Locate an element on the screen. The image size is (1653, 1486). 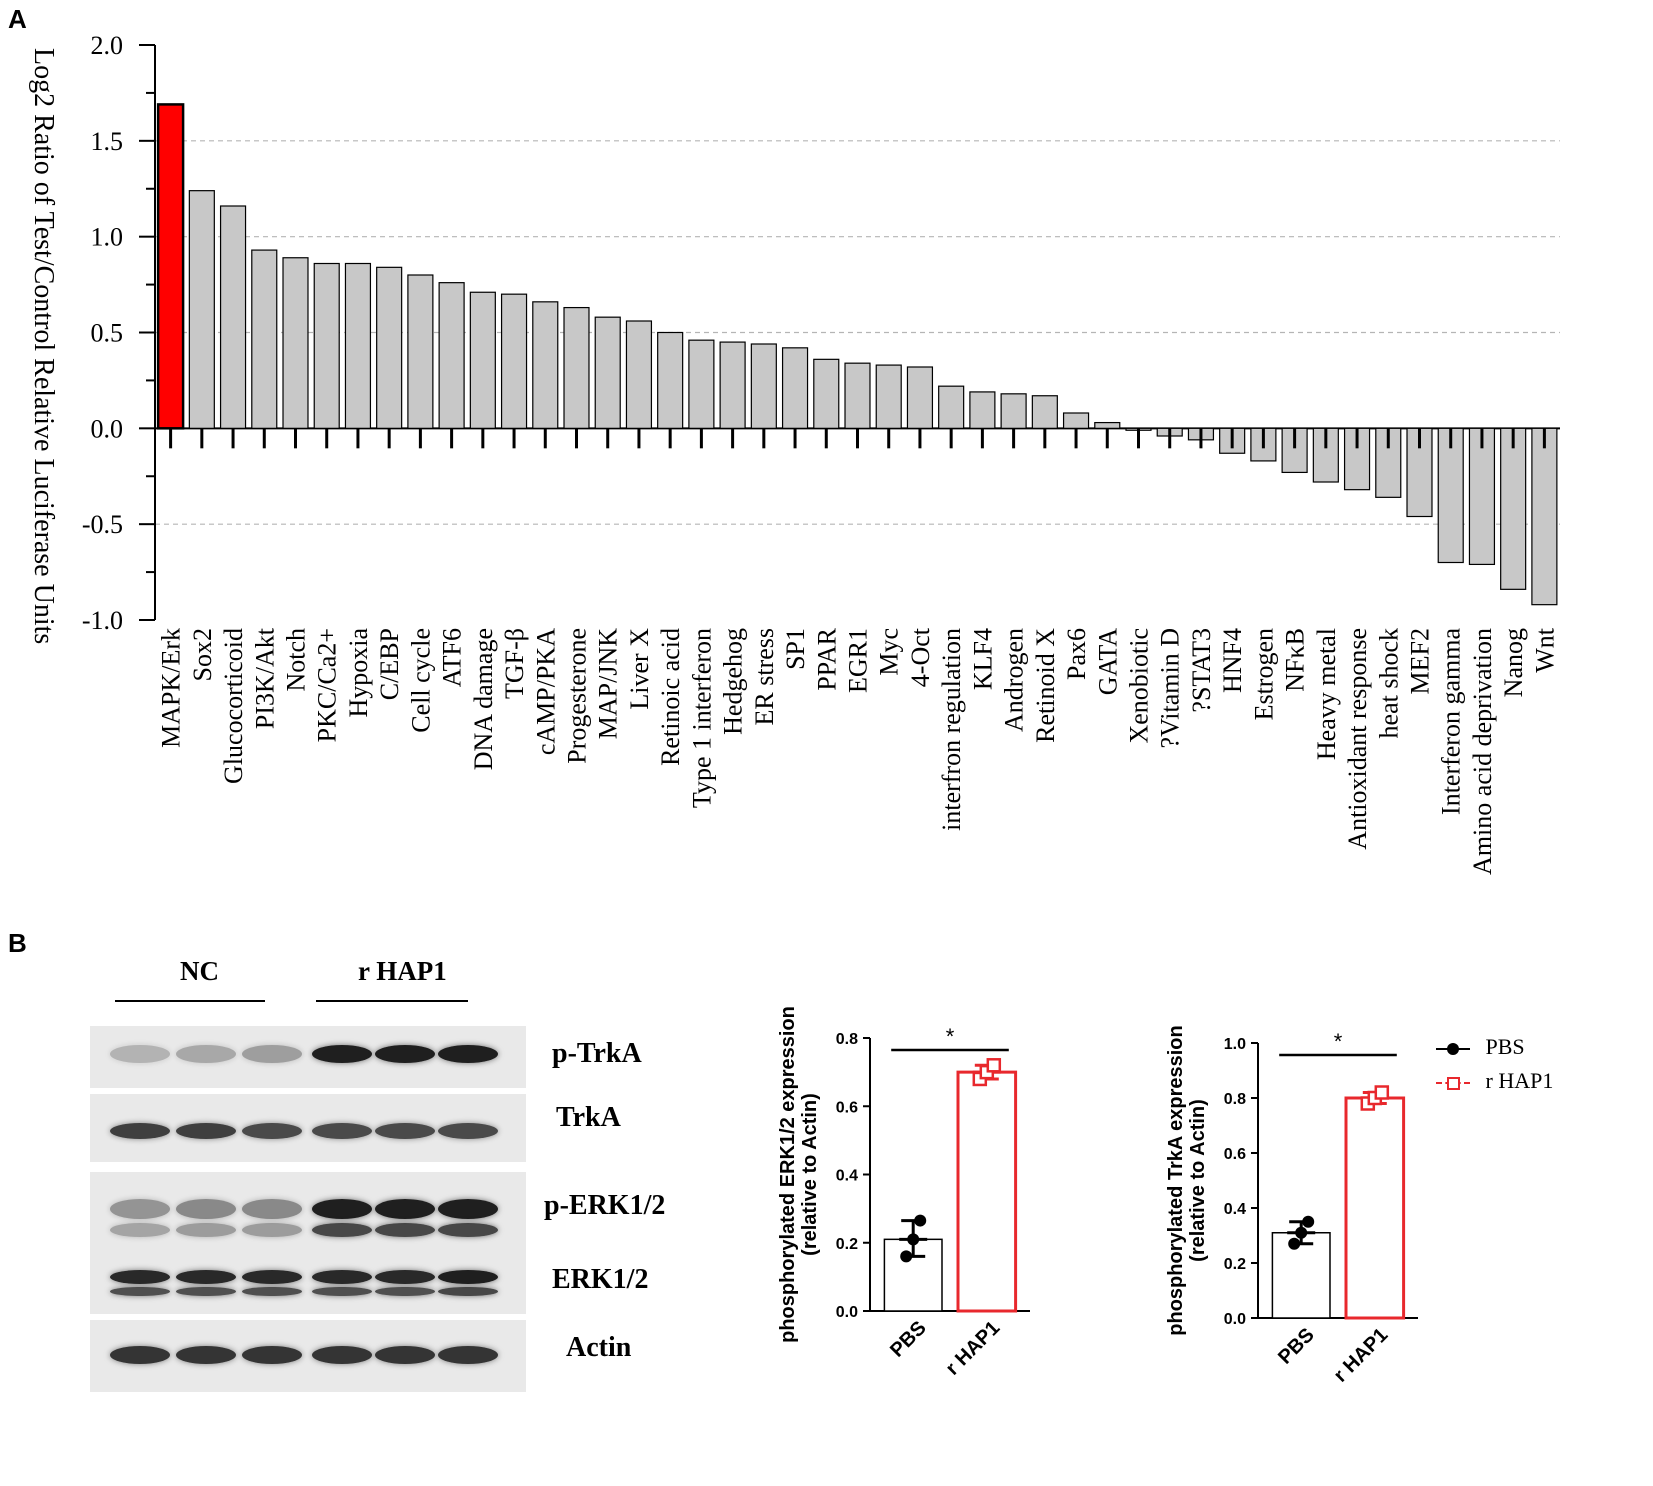
y-tick-label-a: 0.5 is located at coordinates (107, 333).